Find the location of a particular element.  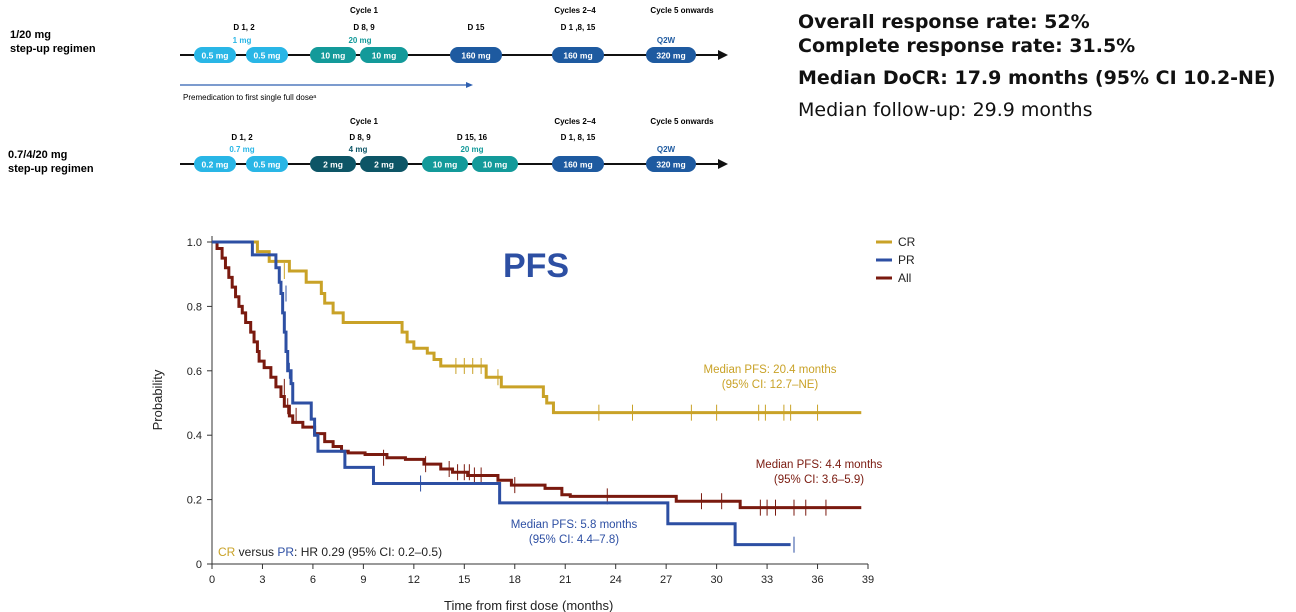

regimen-2-dose-0.5mg: 0.5 mg is located at coordinates (267, 164).